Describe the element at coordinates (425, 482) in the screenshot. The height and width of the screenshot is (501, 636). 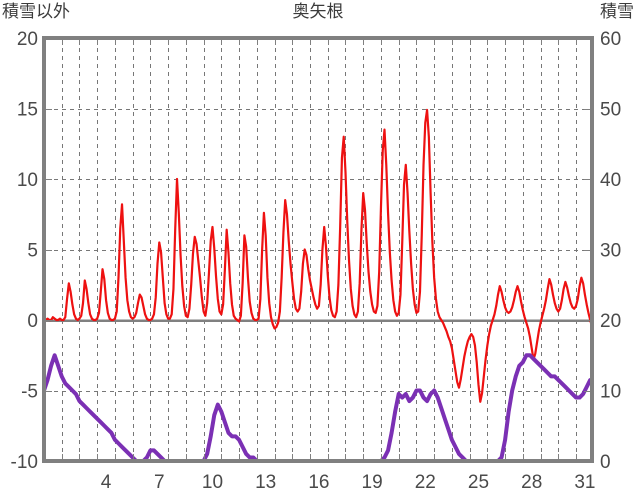
I see `x-tick-label: 22` at that location.